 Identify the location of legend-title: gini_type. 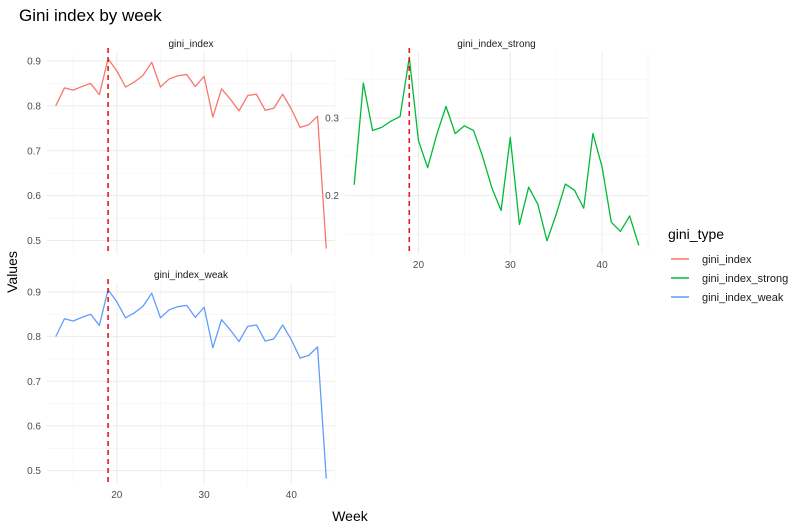
(696, 234).